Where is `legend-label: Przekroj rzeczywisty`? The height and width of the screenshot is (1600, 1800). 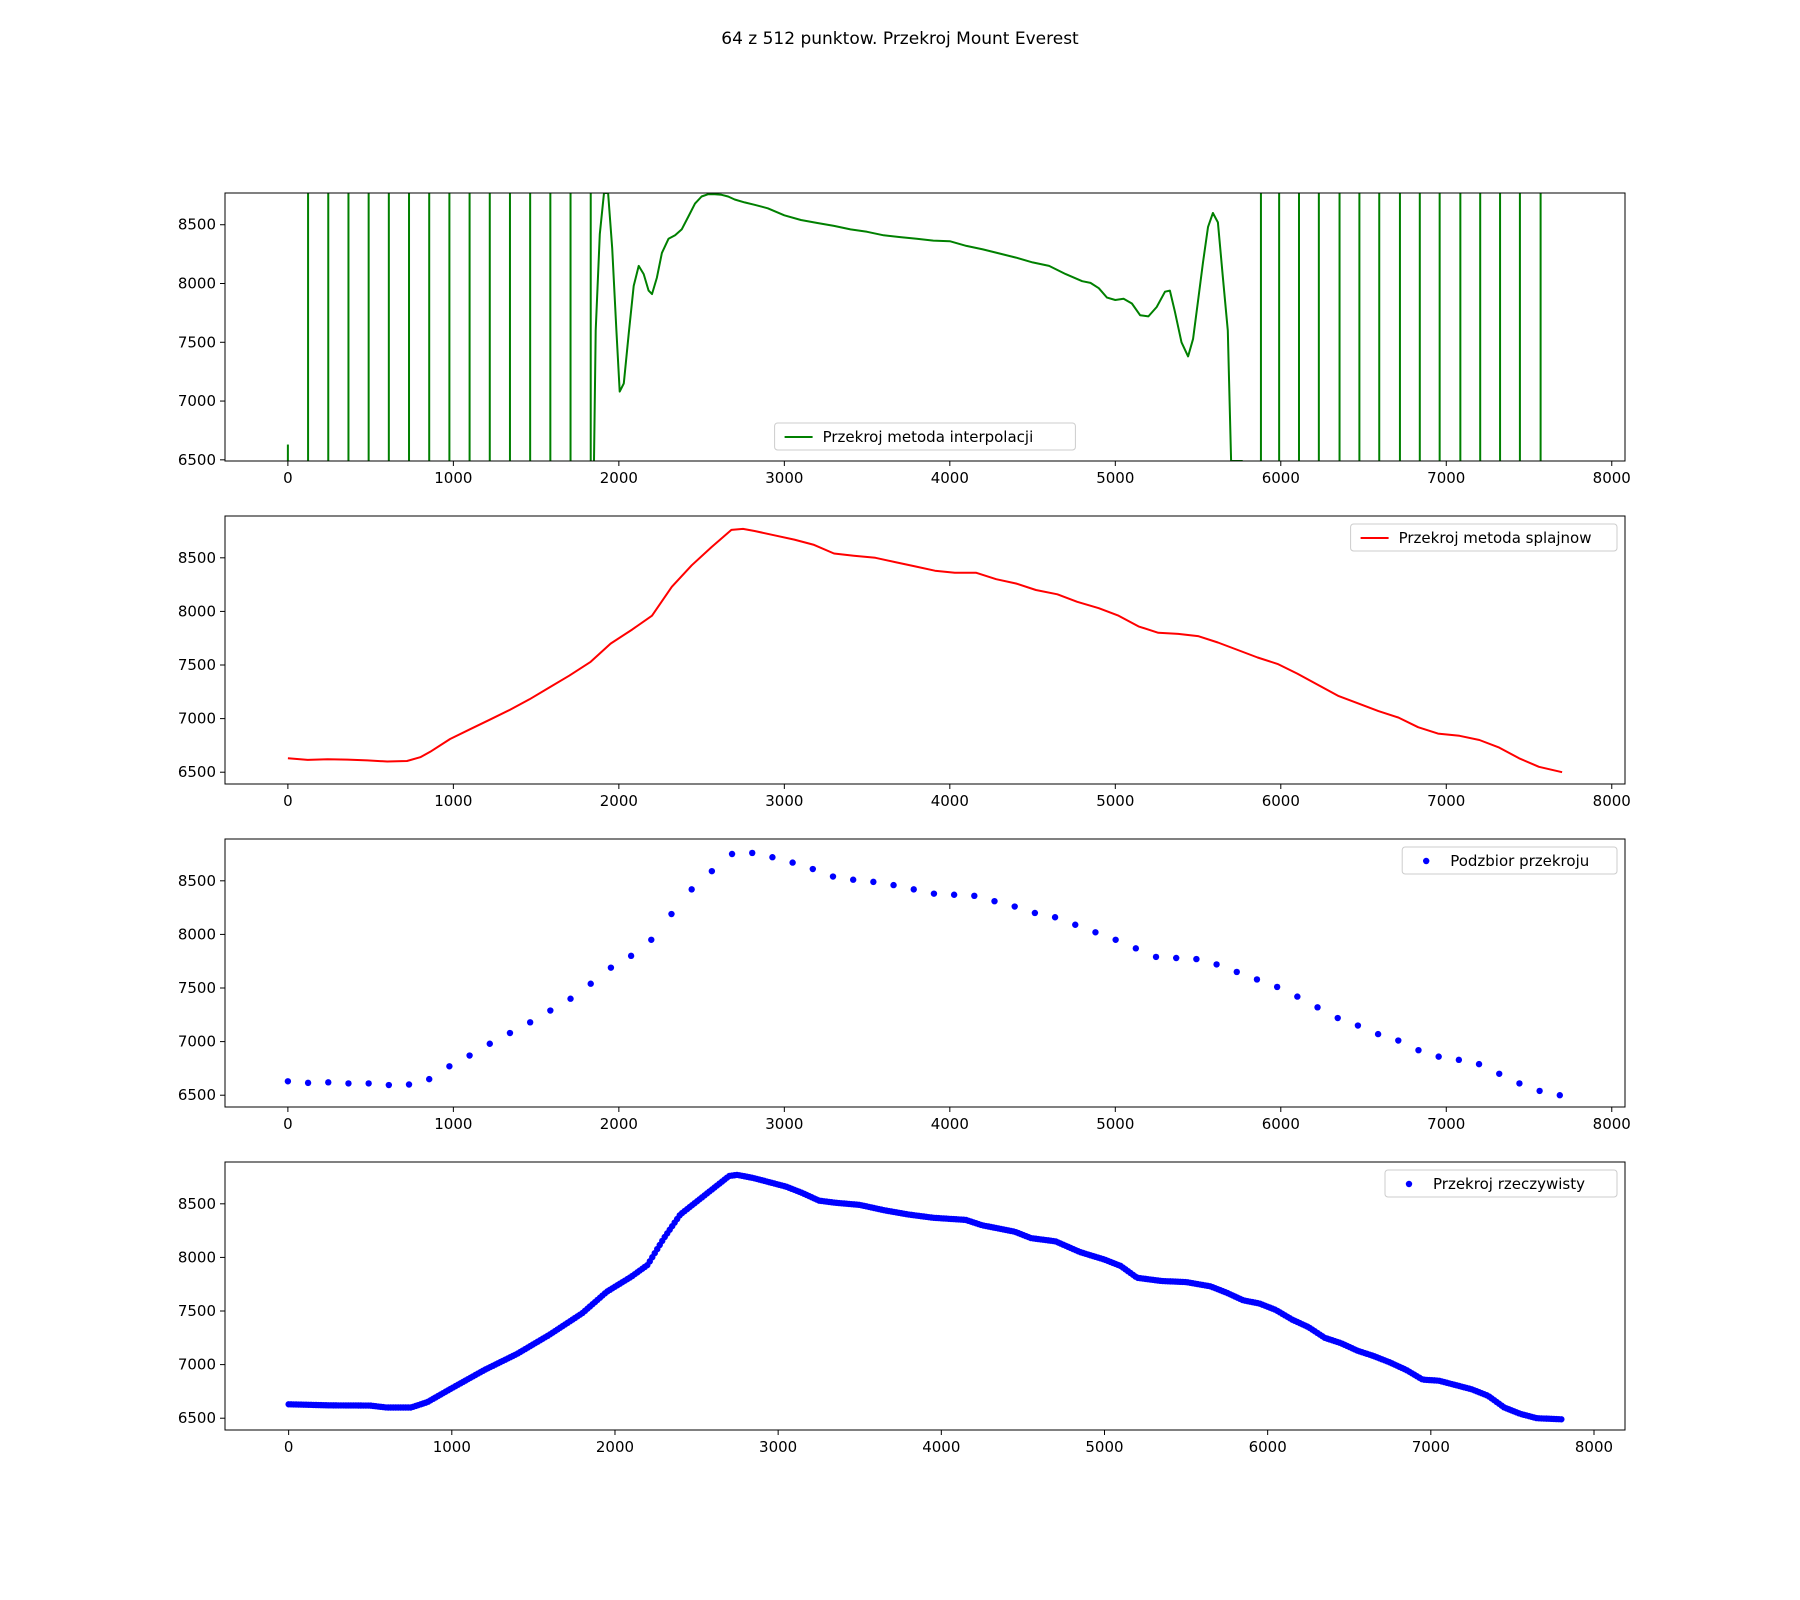
legend-label: Przekroj rzeczywisty is located at coordinates (1509, 1184).